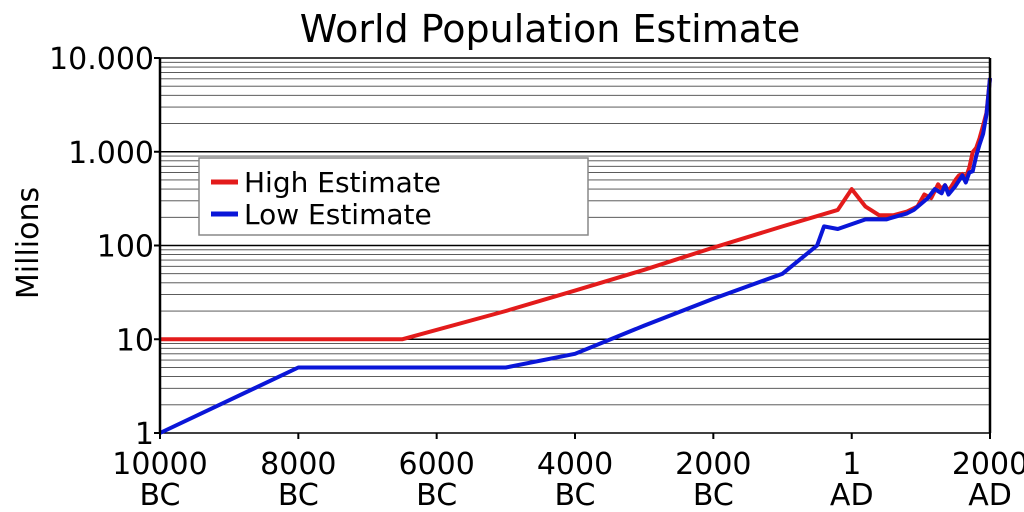 The height and width of the screenshot is (512, 1024). I want to click on x-tick-label: 4000, so click(575, 464).